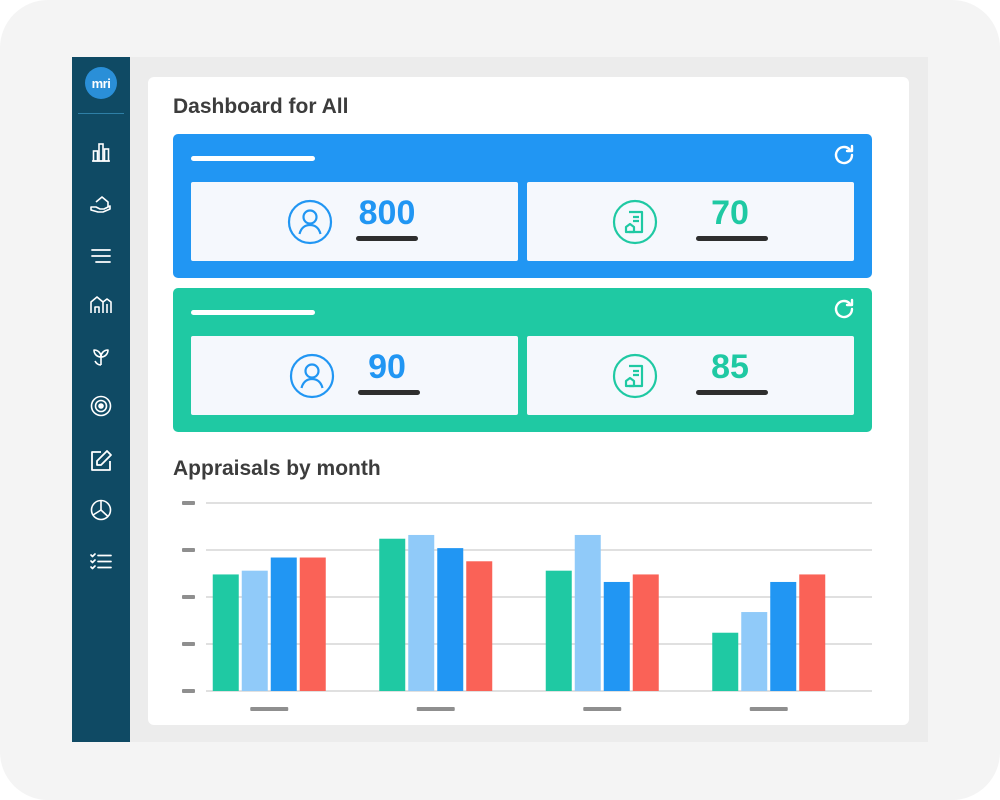 The image size is (1000, 800). Describe the element at coordinates (387, 367) in the screenshot. I see `stat-value: 90` at that location.